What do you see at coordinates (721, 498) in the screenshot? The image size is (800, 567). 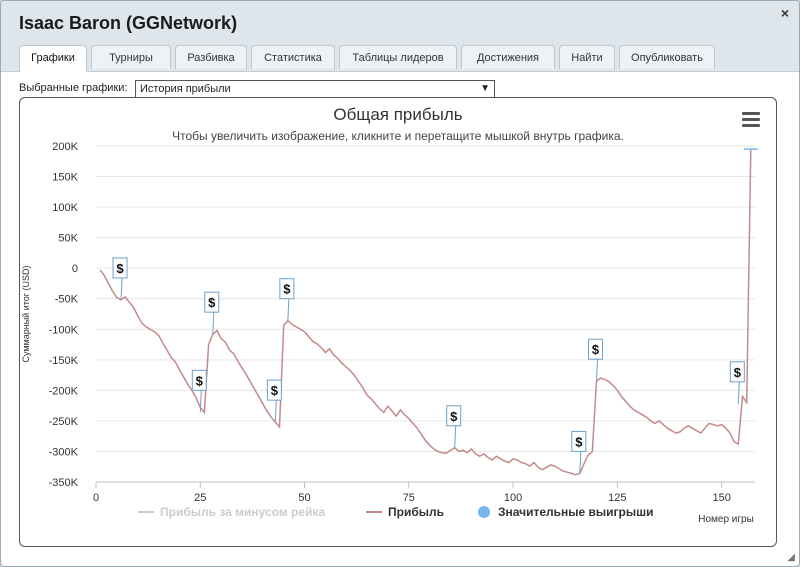 I see `x-tick-label: 150` at bounding box center [721, 498].